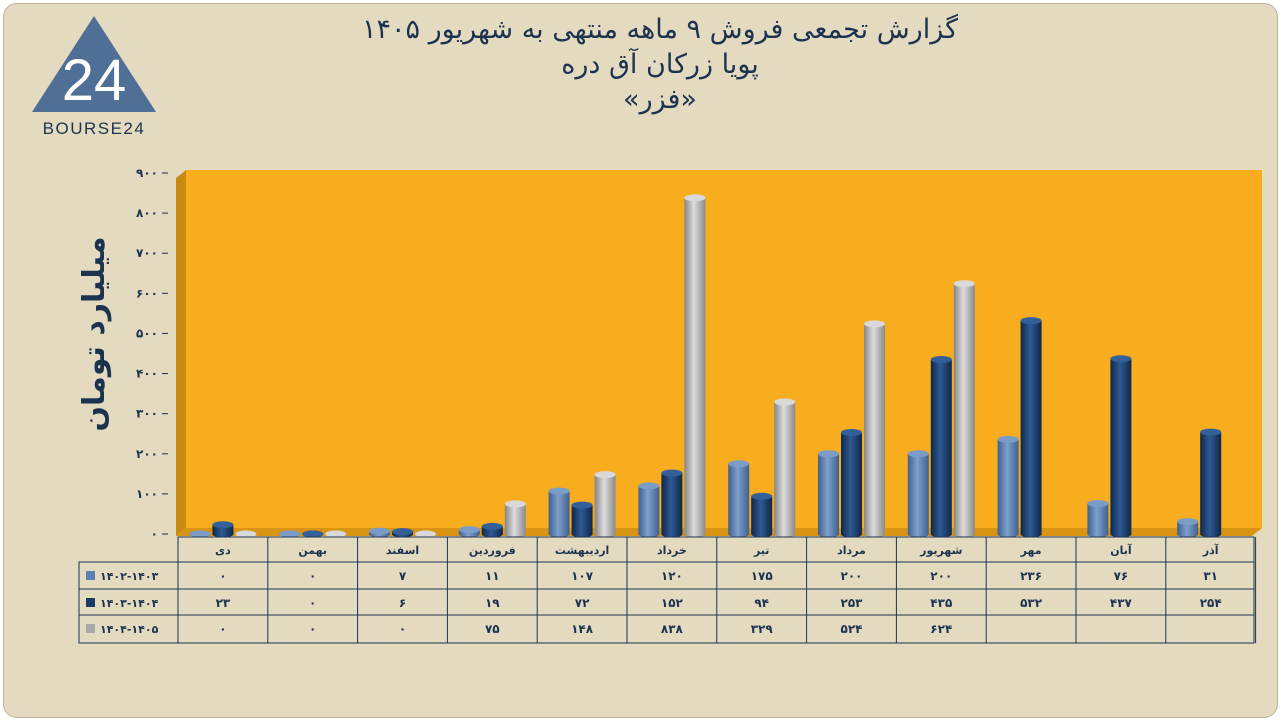 The width and height of the screenshot is (1281, 721). Describe the element at coordinates (94, 80) in the screenshot. I see `logo-mark: 24` at that location.